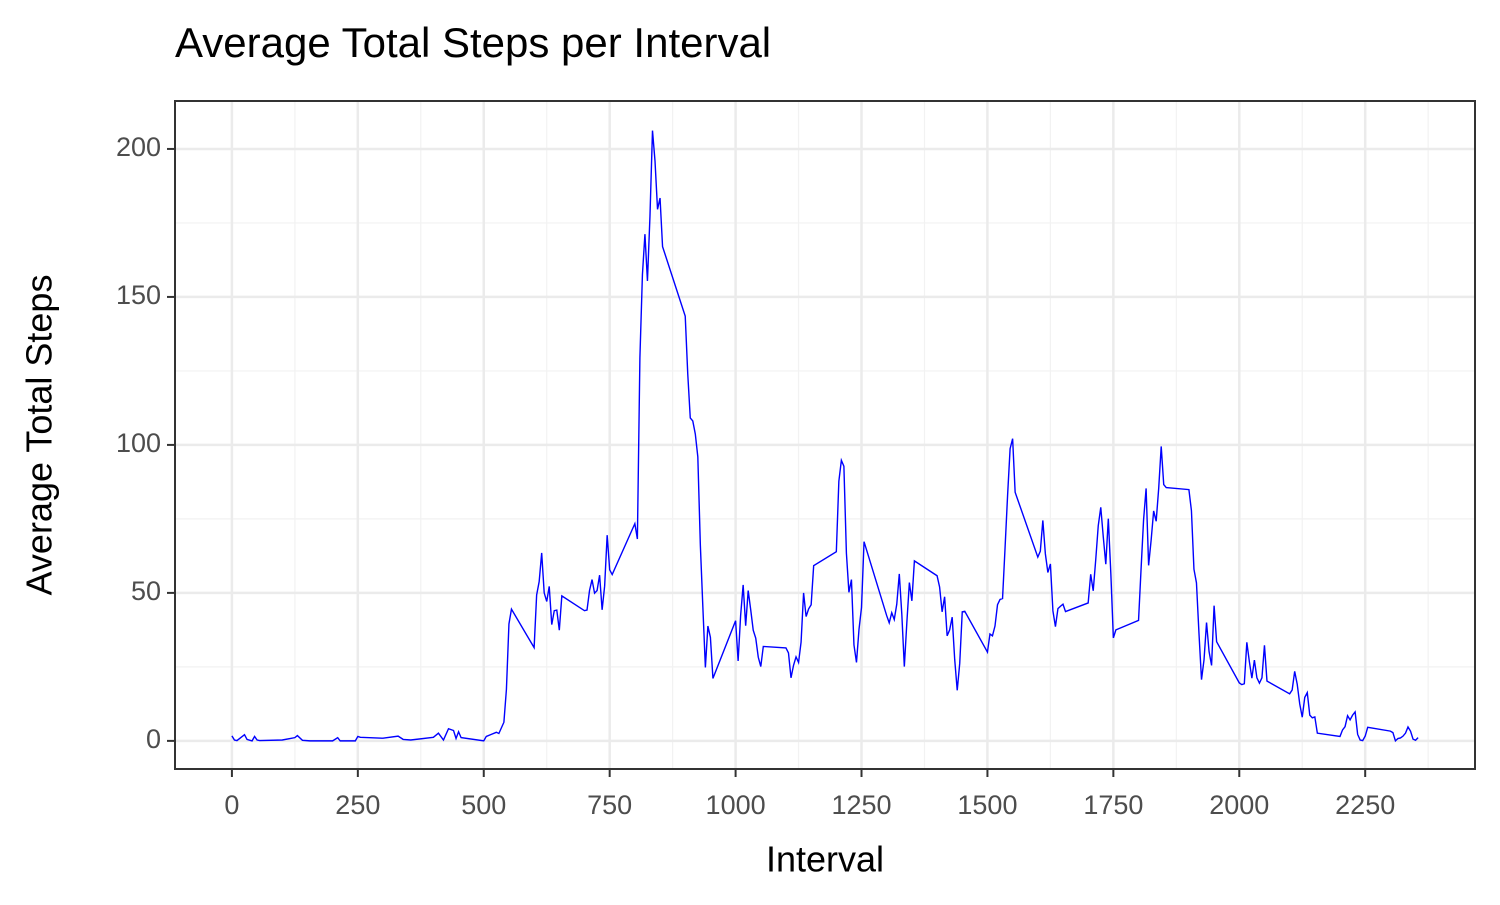 The height and width of the screenshot is (905, 1500). Describe the element at coordinates (39, 435) in the screenshot. I see `y-axis-label: Average Total Steps` at that location.